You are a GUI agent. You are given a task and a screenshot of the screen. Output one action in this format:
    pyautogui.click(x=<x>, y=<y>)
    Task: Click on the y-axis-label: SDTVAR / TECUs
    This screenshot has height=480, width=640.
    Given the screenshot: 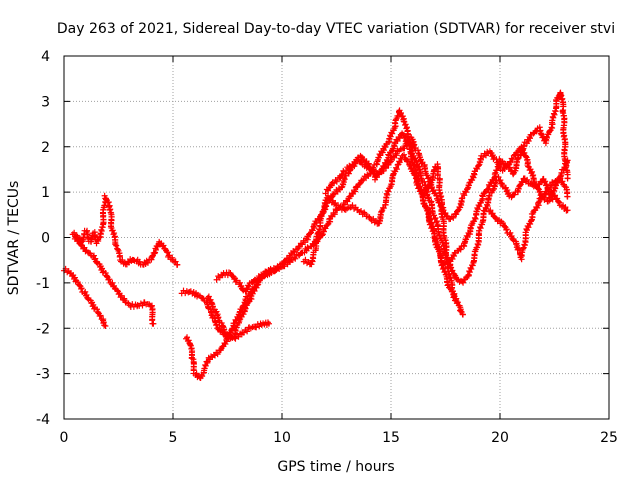 What is the action you would take?
    pyautogui.click(x=14, y=238)
    